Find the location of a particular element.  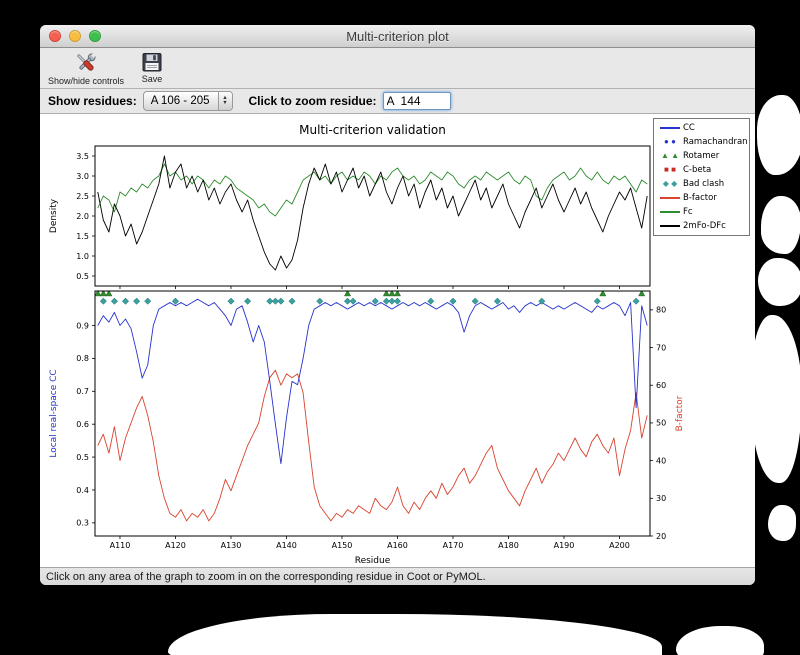

zoom-residue-input is located at coordinates (416, 101).